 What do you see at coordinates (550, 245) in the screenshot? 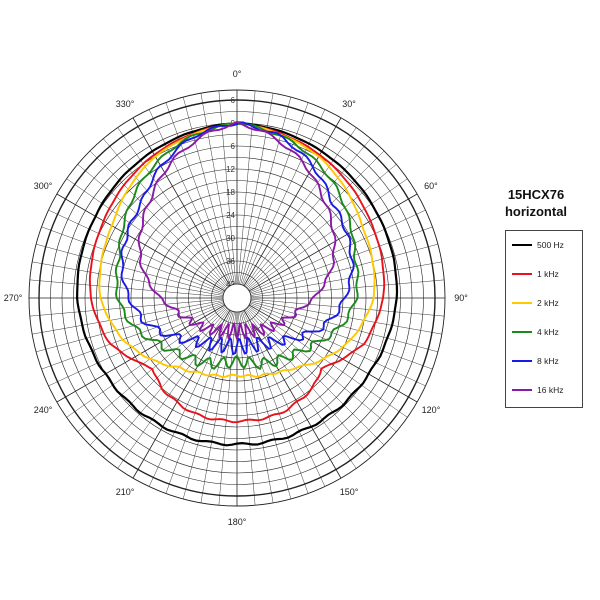
I see `legend-label: 500 Hz` at bounding box center [550, 245].